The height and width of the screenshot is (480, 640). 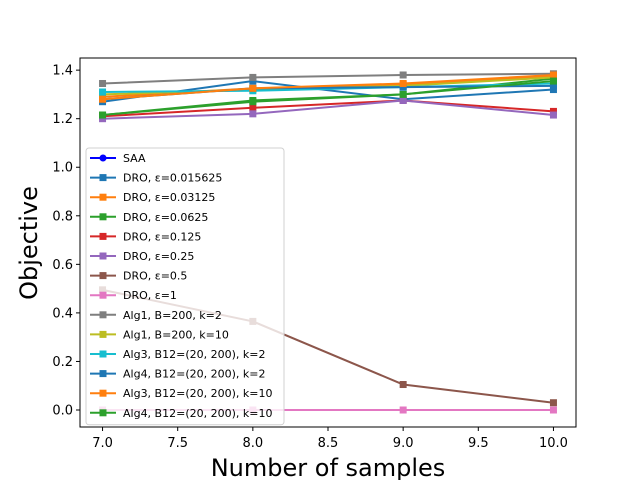 I want to click on legend-item: Alg4, B12=(20, 200), k=2, so click(x=177, y=374).